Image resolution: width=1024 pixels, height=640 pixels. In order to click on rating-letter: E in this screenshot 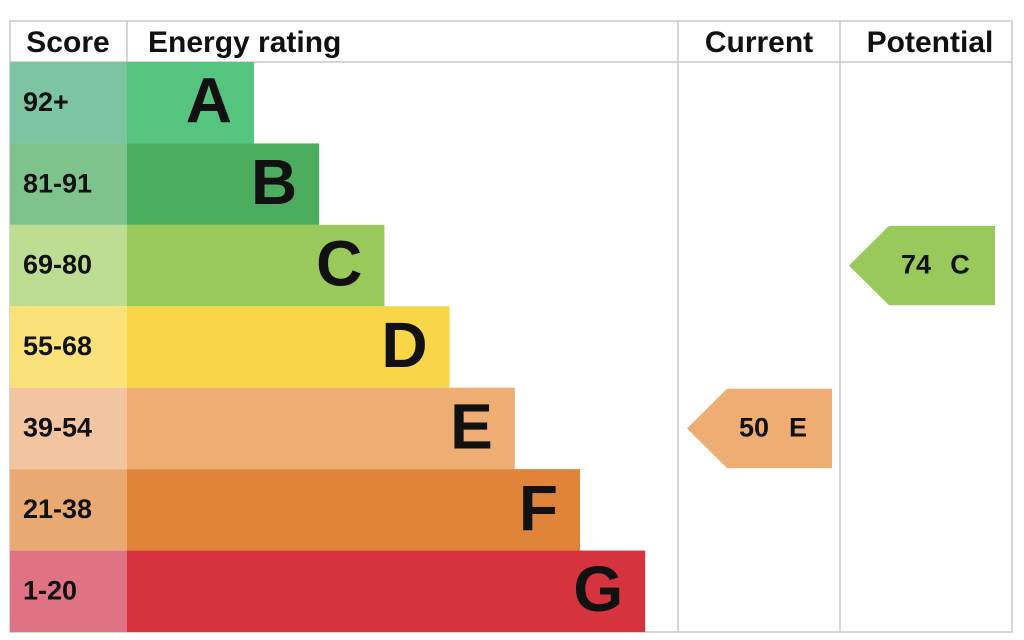, I will do `click(798, 428)`.